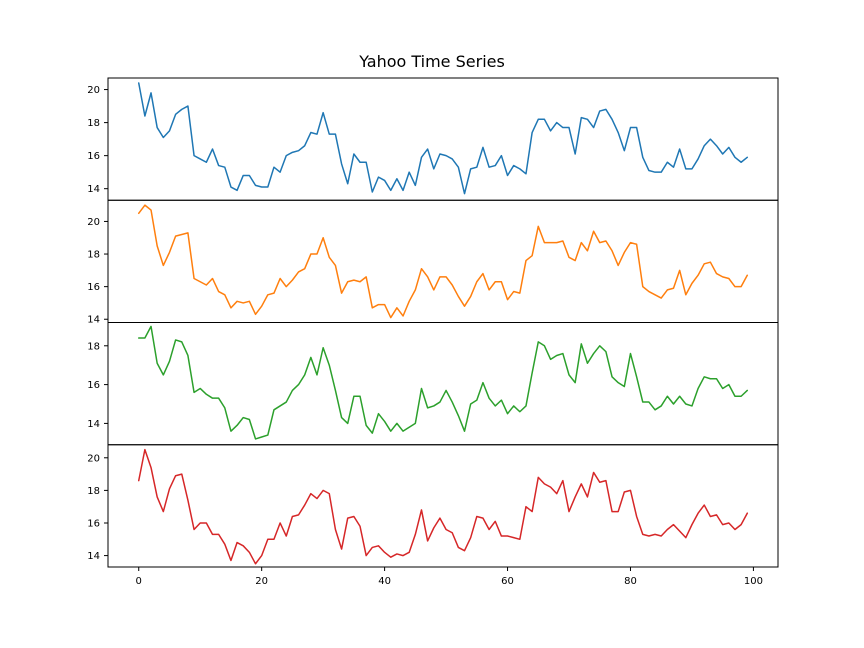 Image resolution: width=864 pixels, height=648 pixels. What do you see at coordinates (93, 458) in the screenshot?
I see `y-tick-label-4-20: 20` at bounding box center [93, 458].